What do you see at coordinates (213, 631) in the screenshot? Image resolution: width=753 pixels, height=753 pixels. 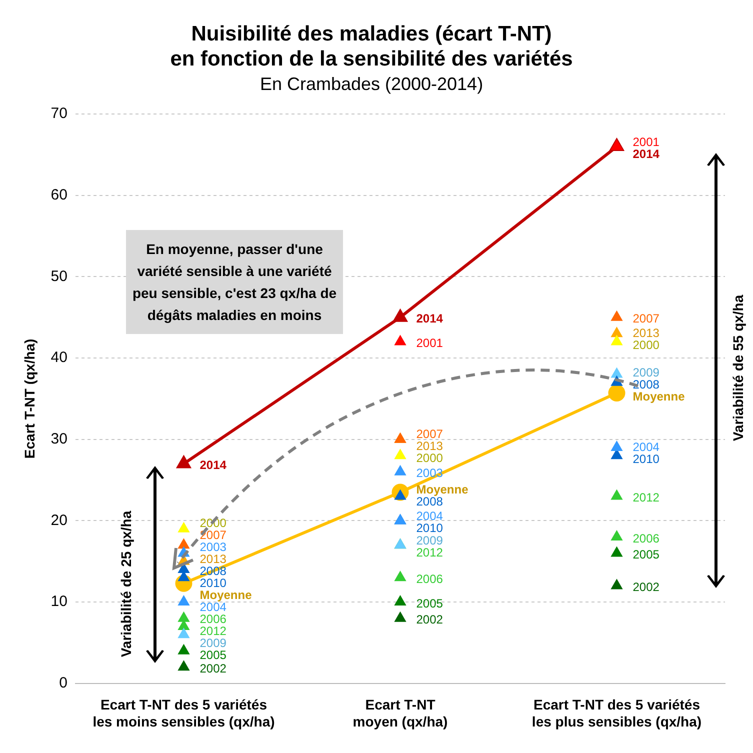 I see `series-label: 2012` at bounding box center [213, 631].